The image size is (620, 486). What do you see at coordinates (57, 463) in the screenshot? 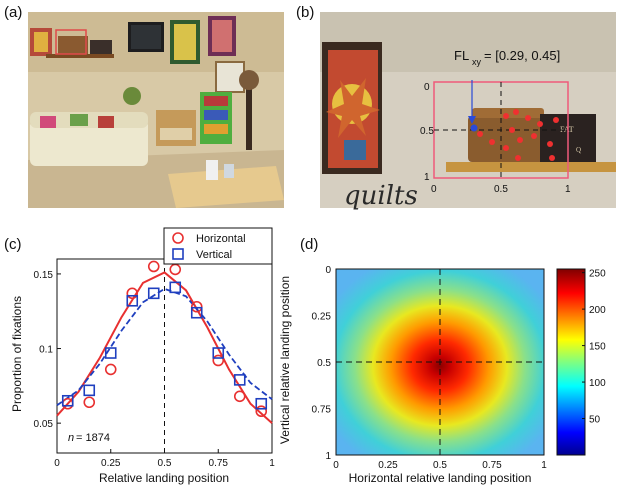
I see `chart-c-xtick-label: 0` at bounding box center [57, 463].